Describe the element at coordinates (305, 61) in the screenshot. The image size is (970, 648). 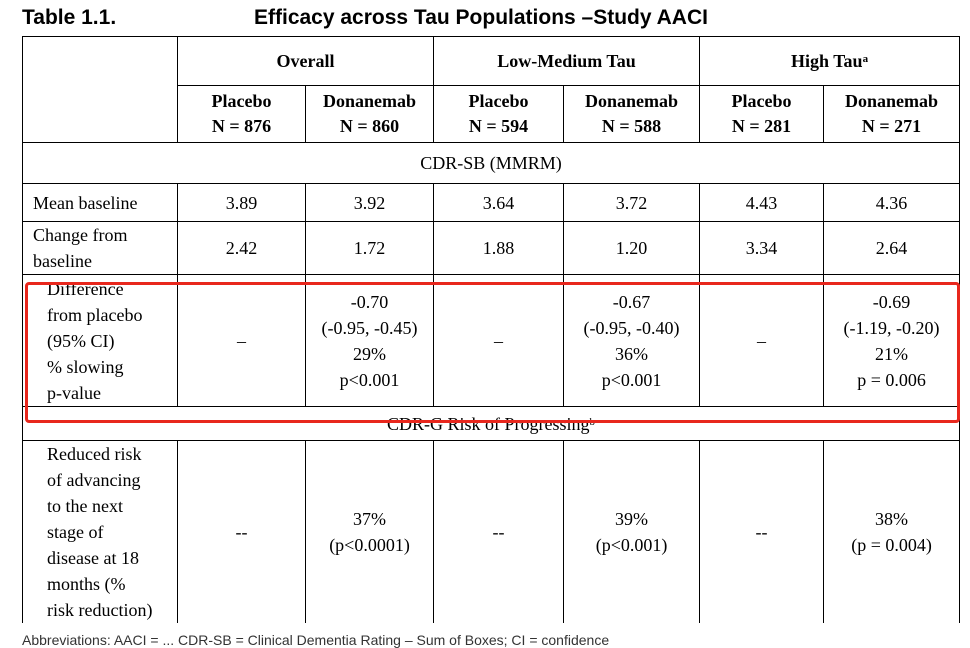
I see `group-overall: Overall` at that location.